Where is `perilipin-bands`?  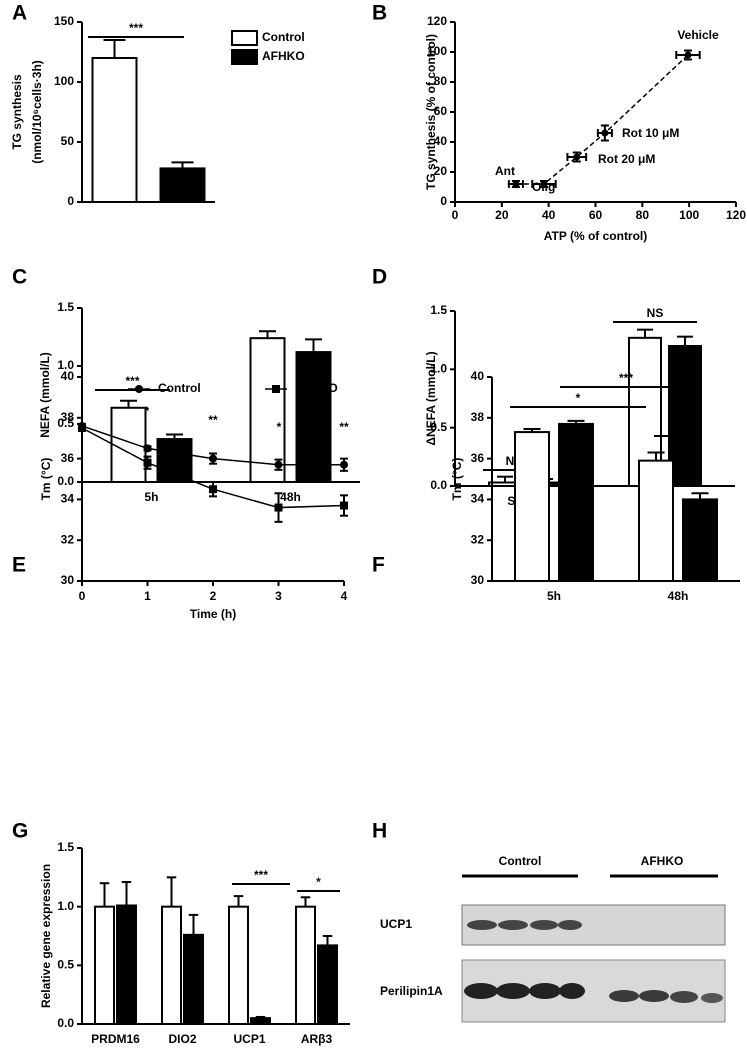 perilipin-bands is located at coordinates (593, 993).